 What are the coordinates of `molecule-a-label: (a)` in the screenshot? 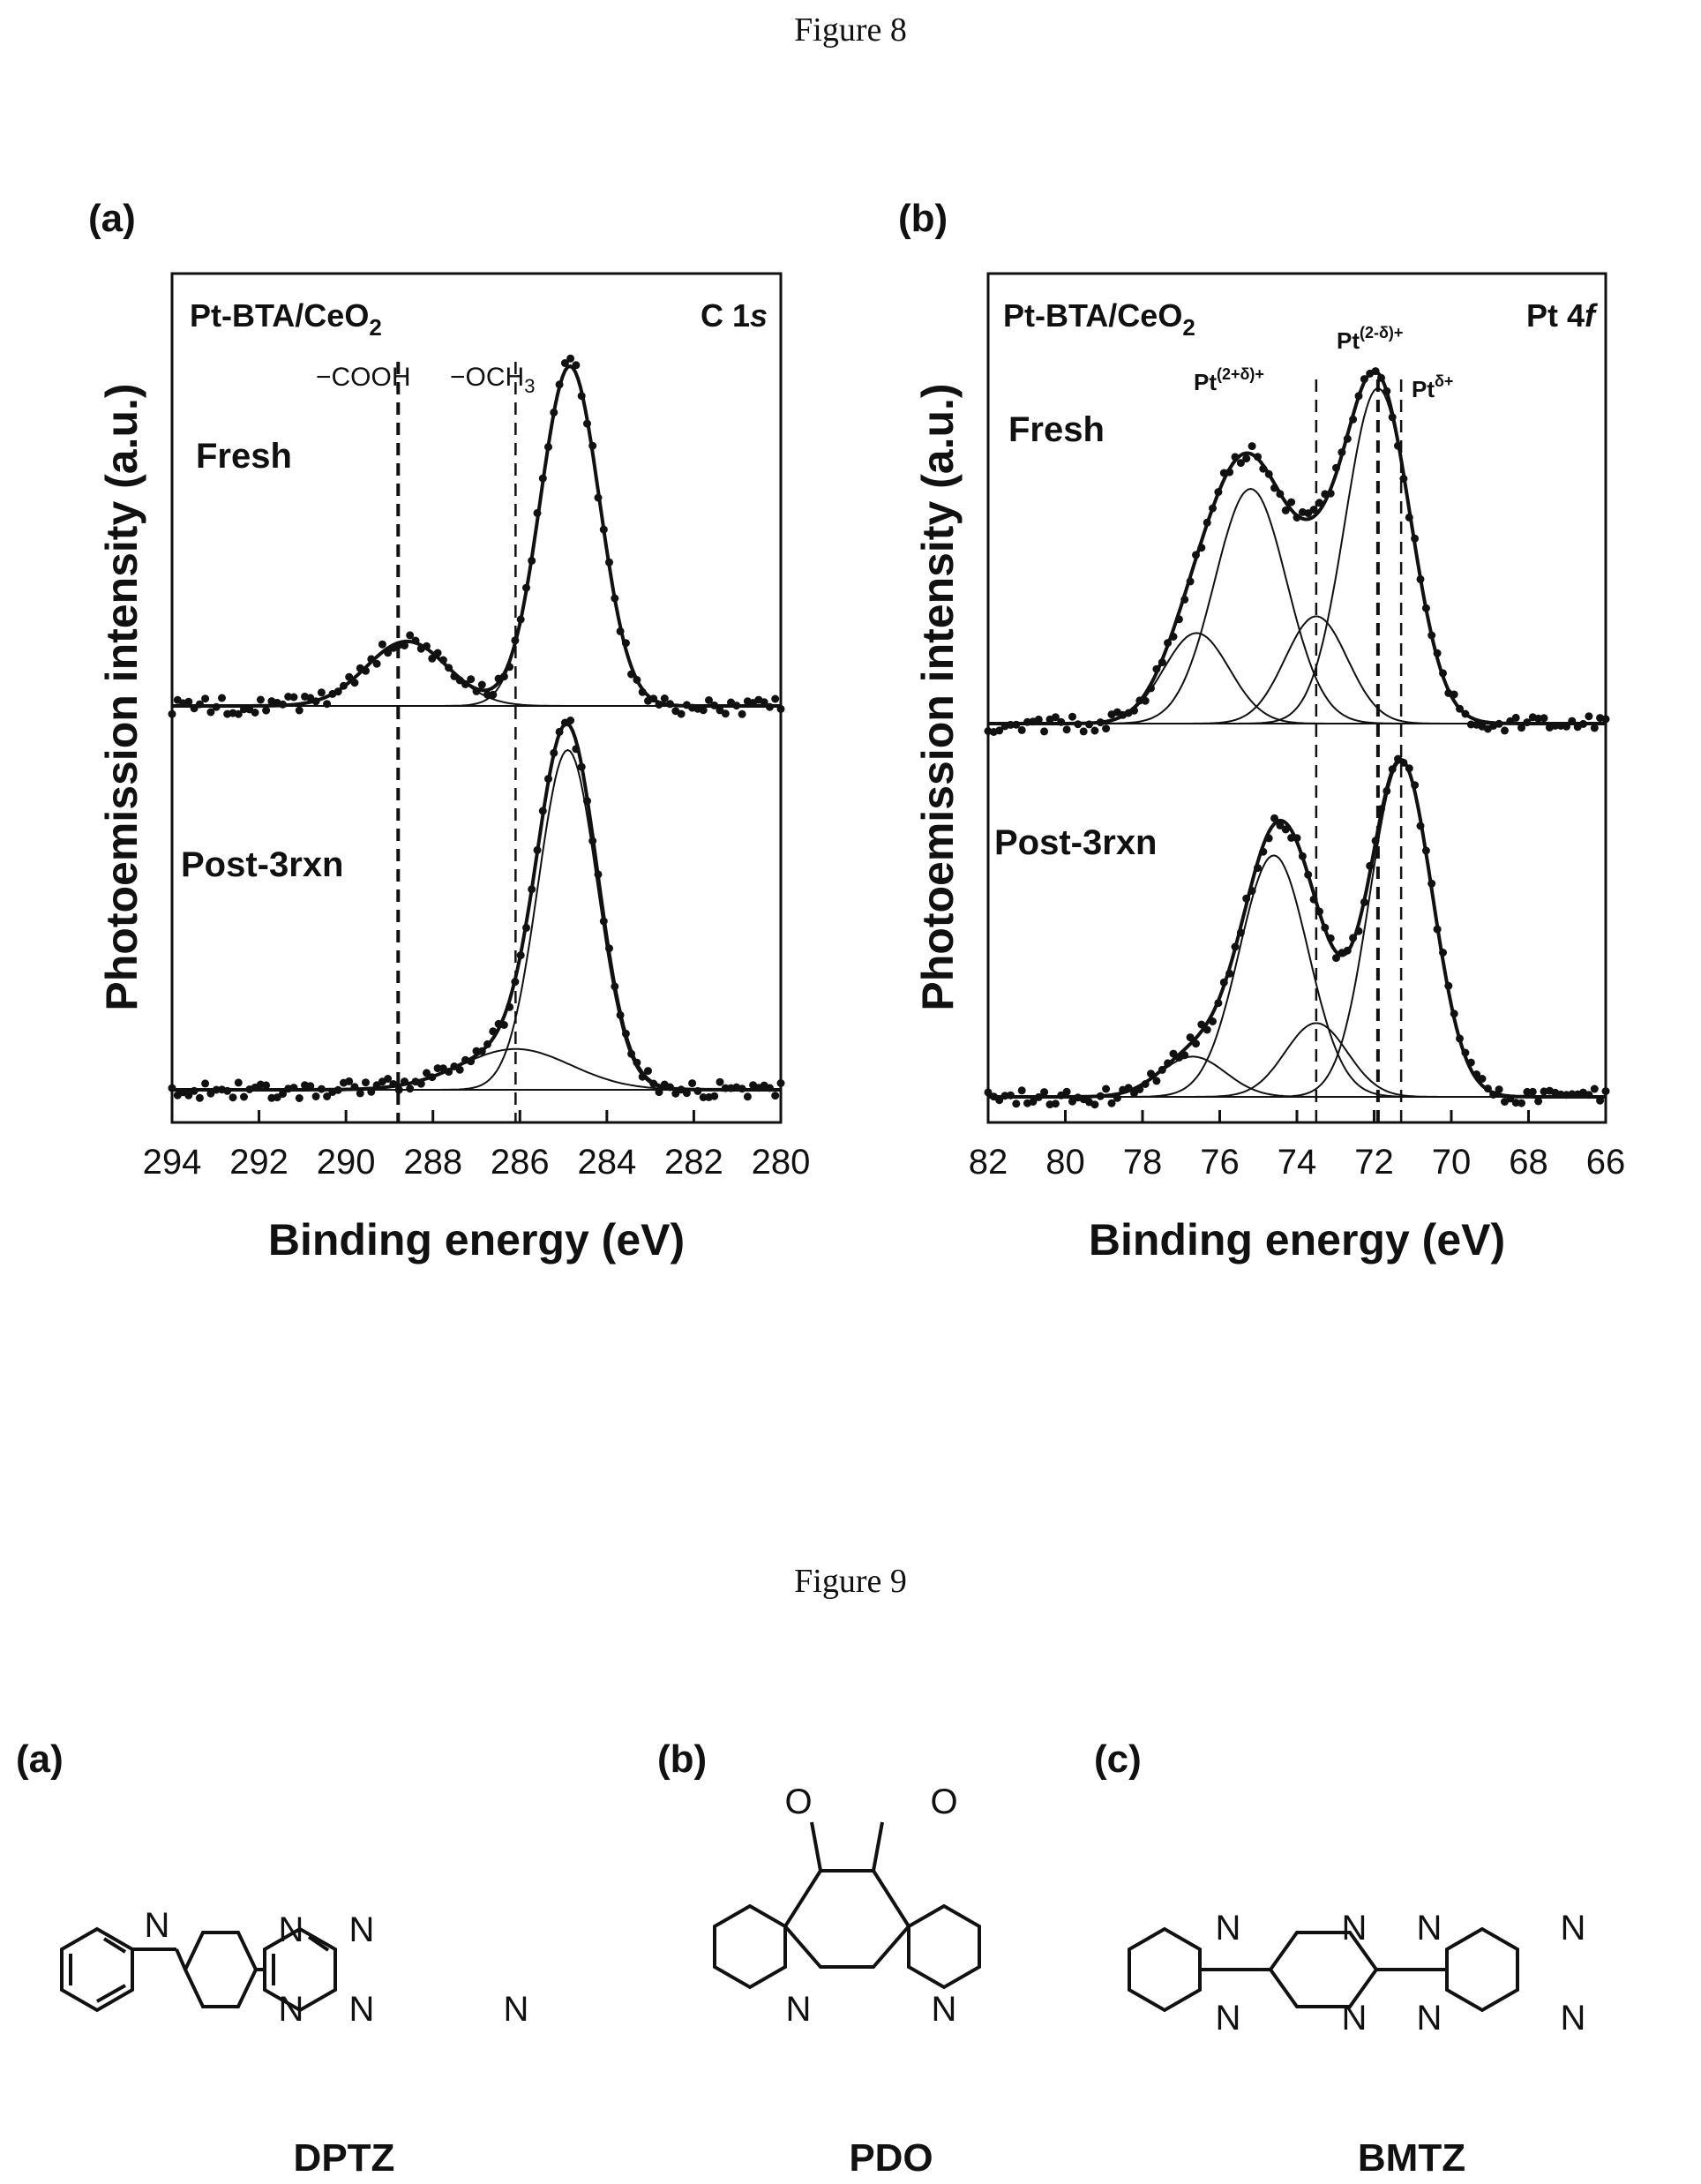 It's located at (40, 1759).